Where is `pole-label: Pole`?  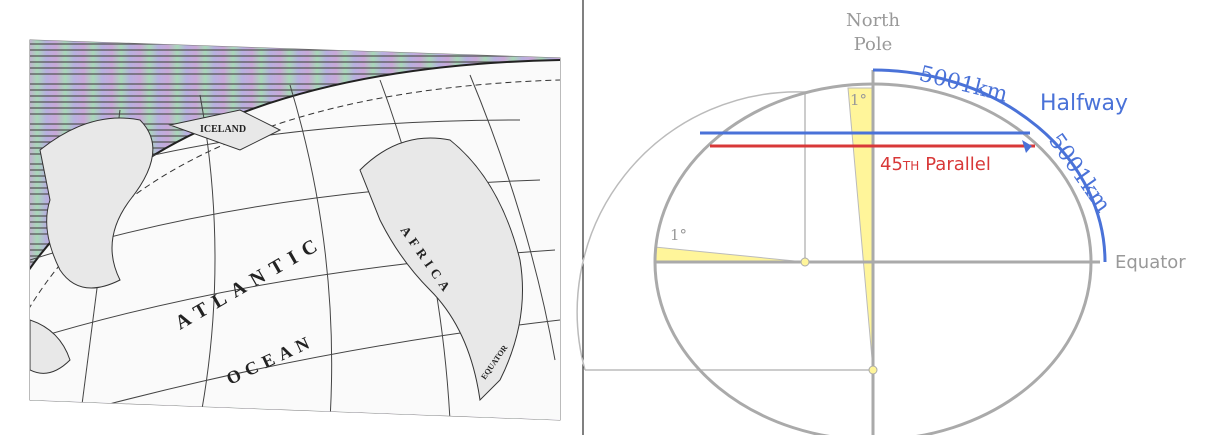 pole-label: Pole is located at coordinates (873, 44).